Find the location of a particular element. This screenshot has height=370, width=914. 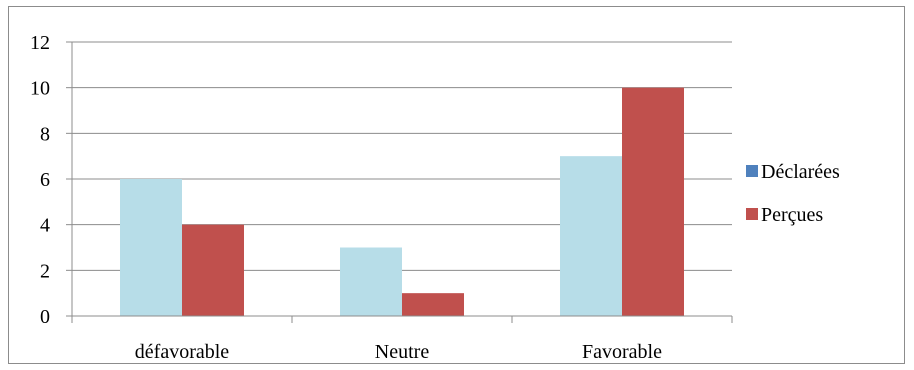

x-tick-label: Favorable is located at coordinates (622, 352).